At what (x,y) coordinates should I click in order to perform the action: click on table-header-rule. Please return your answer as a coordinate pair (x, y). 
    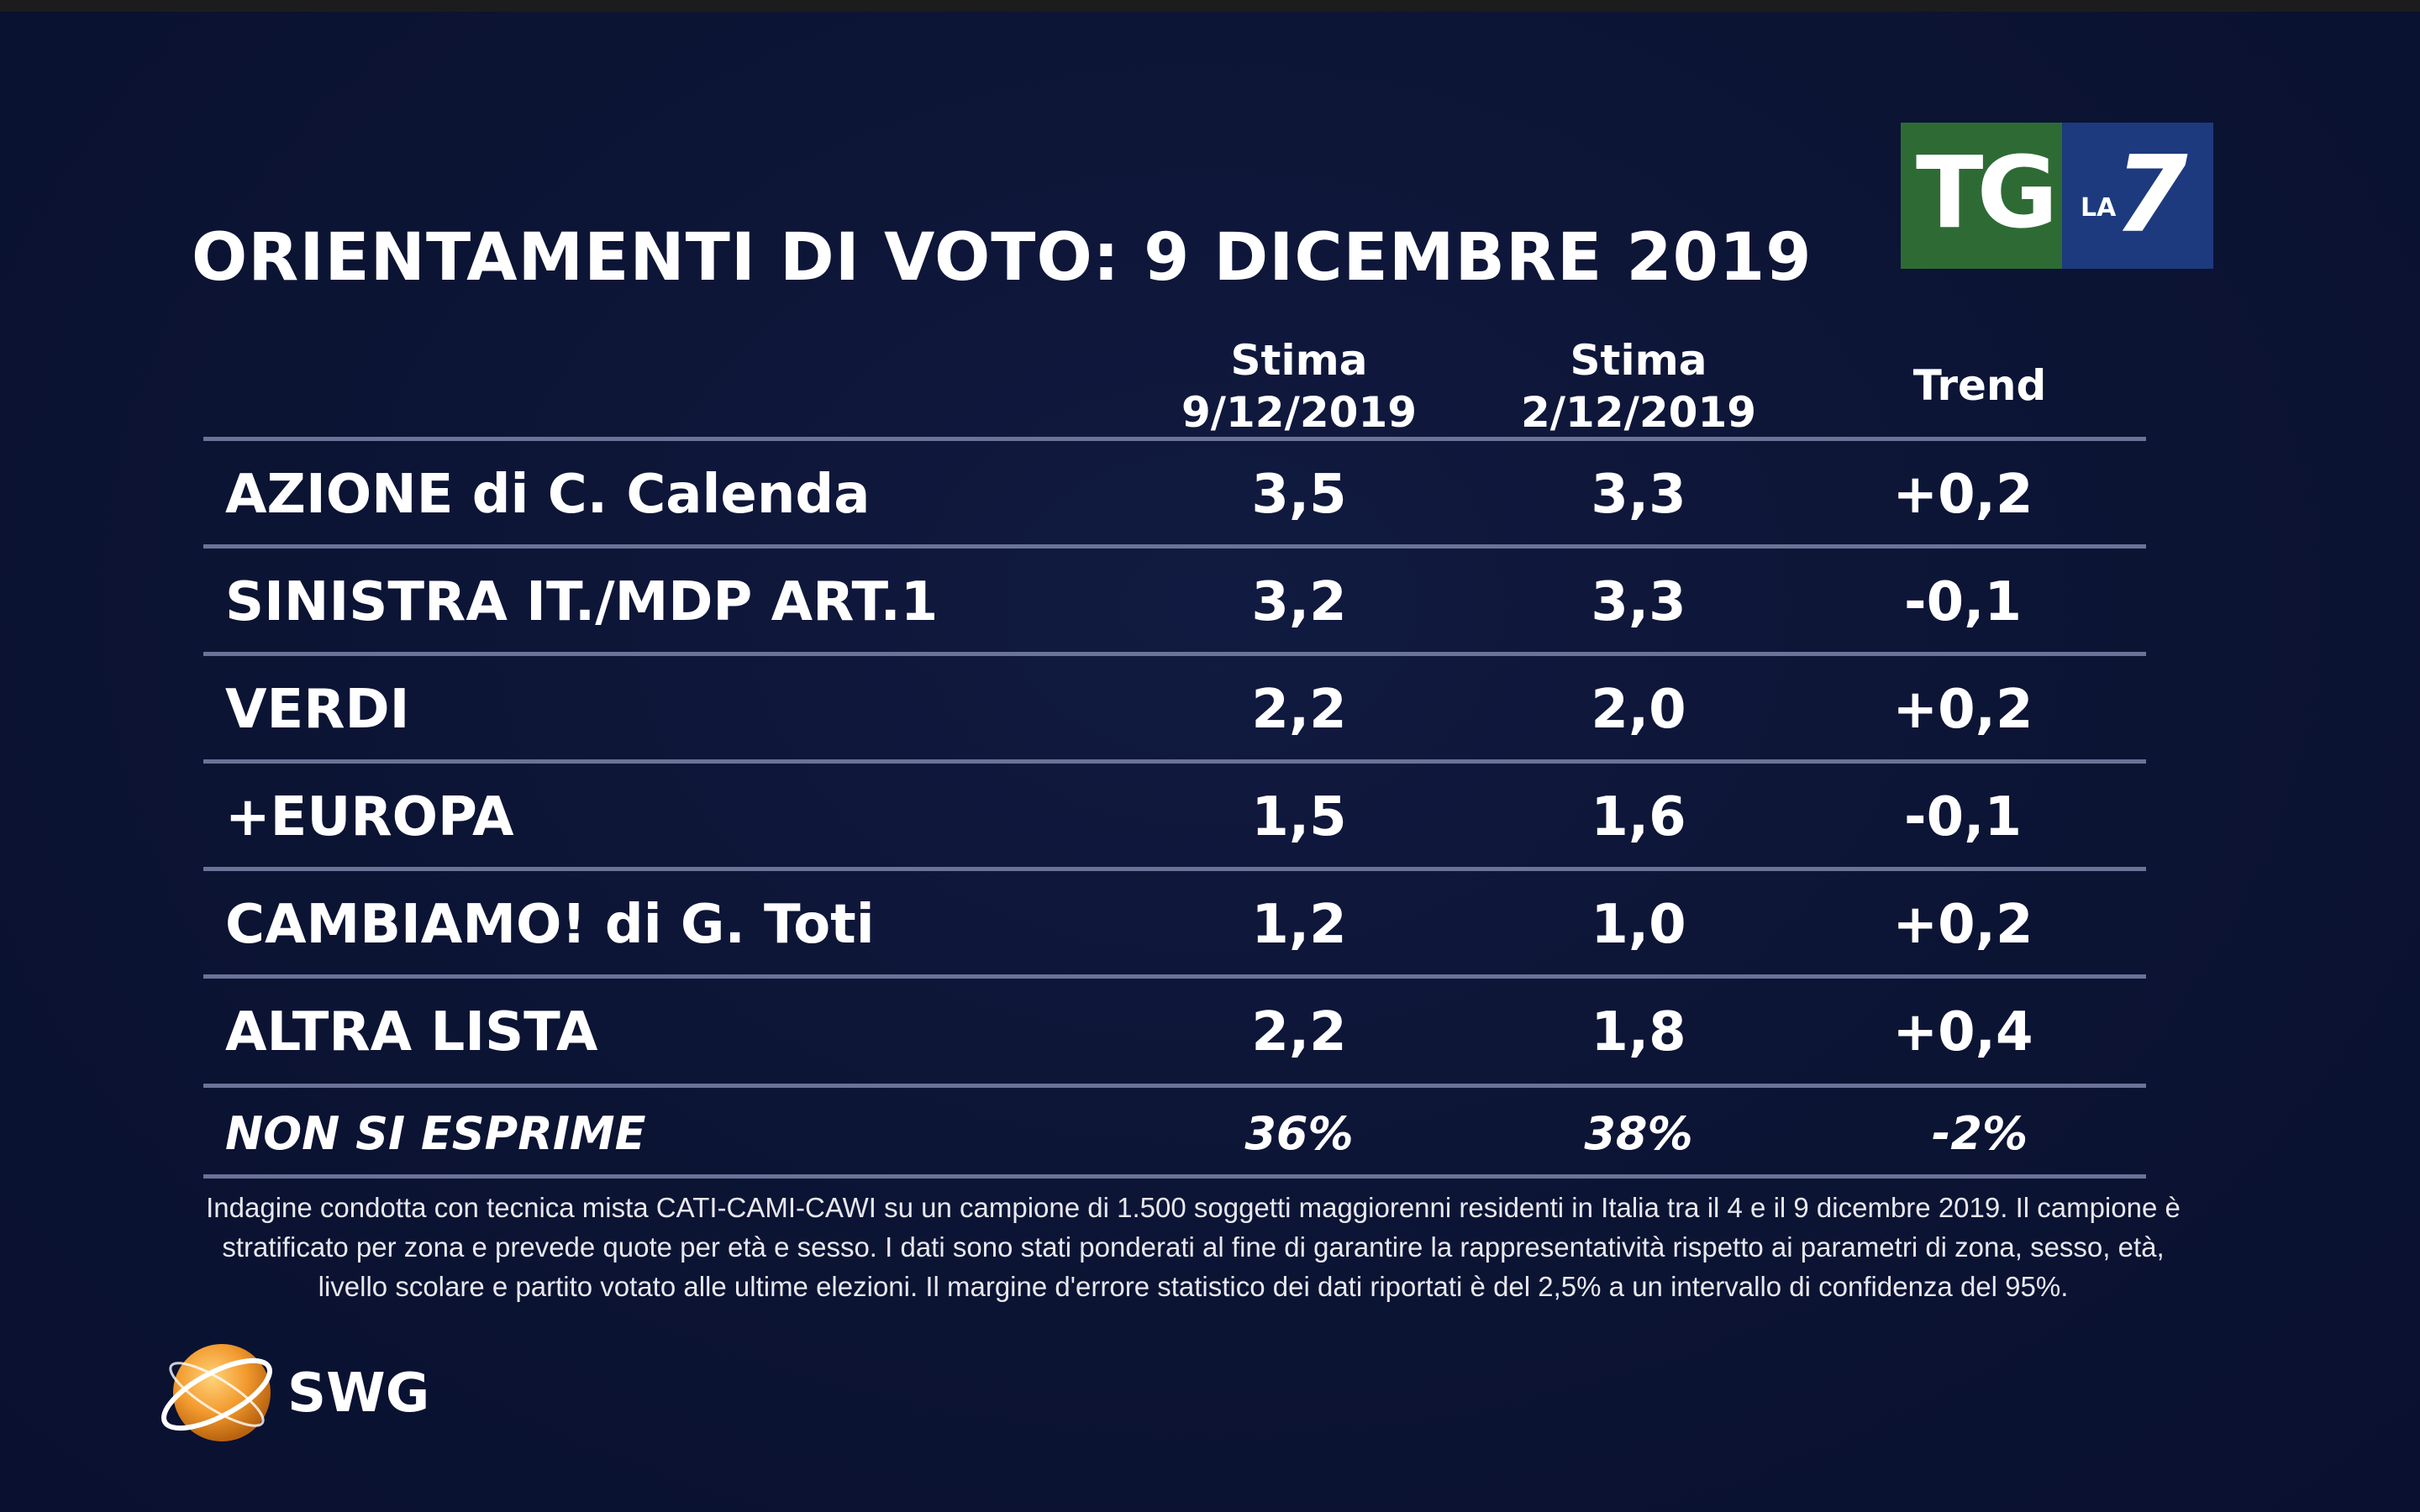
    Looking at the image, I should click on (1174, 439).